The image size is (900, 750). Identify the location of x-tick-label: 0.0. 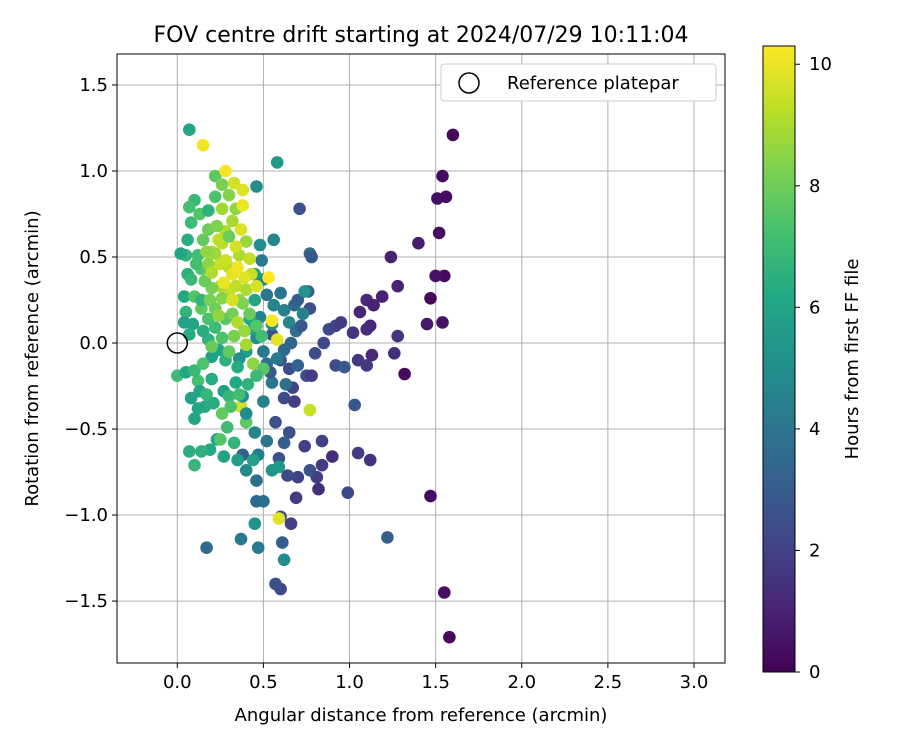
(177, 682).